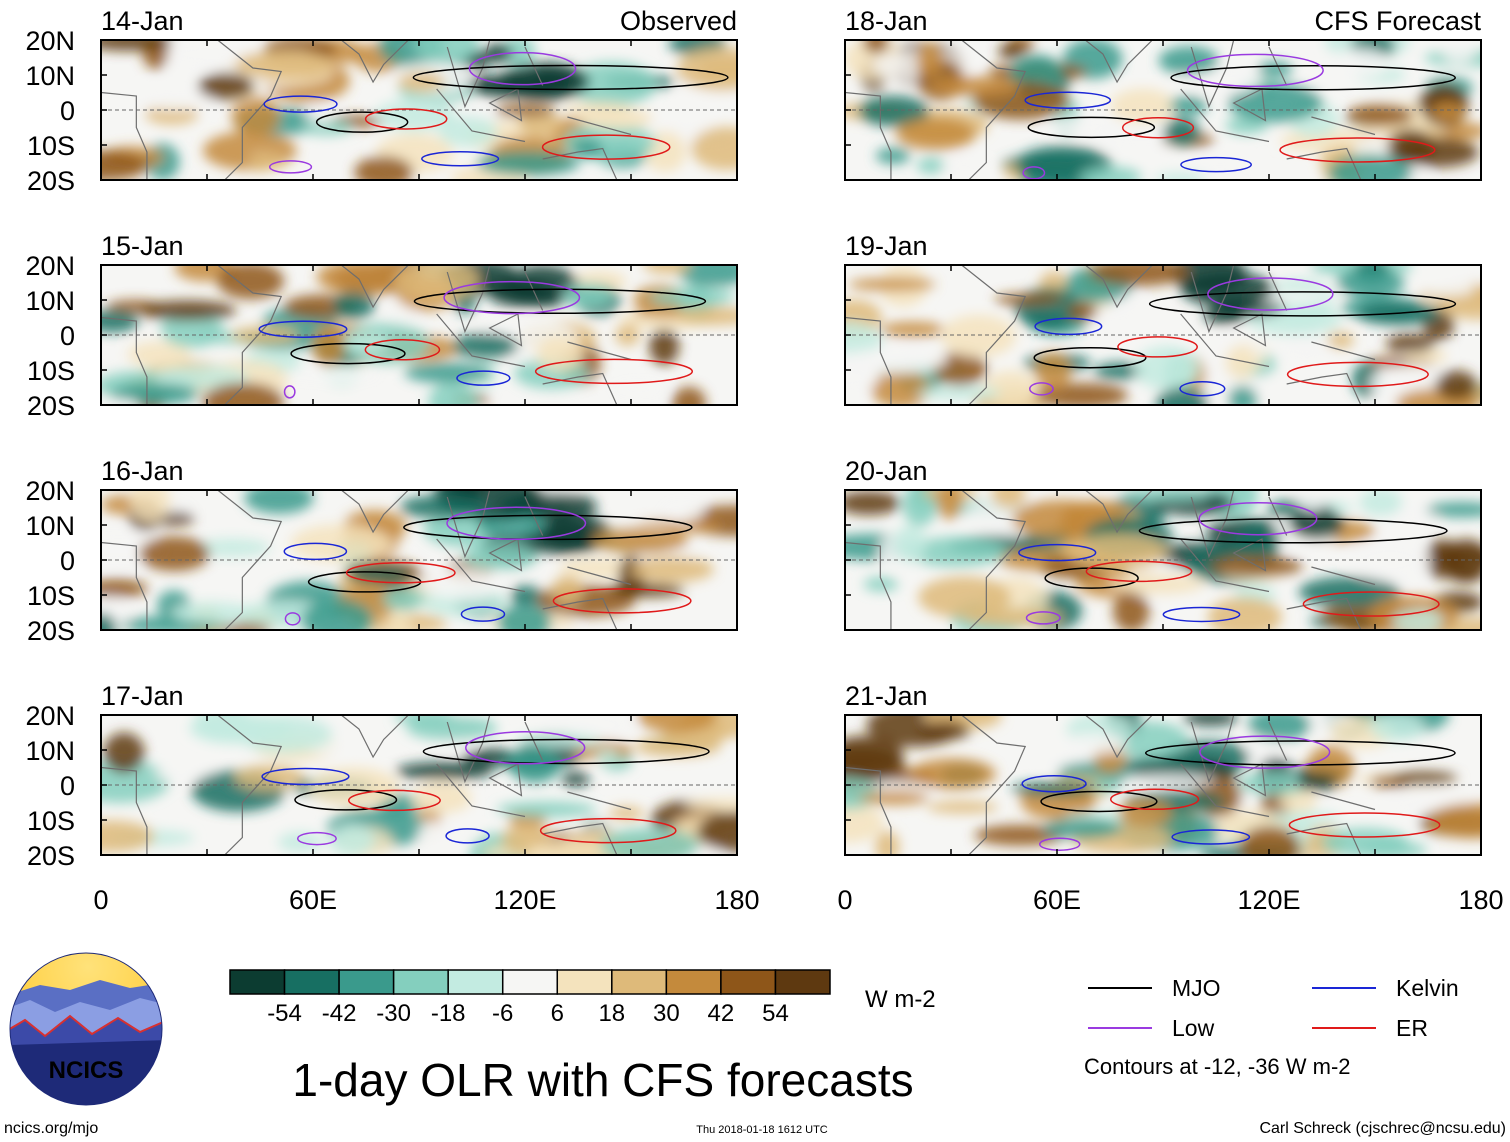 Image resolution: width=1510 pixels, height=1142 pixels. What do you see at coordinates (886, 246) in the screenshot?
I see `panel-date: 19-Jan` at bounding box center [886, 246].